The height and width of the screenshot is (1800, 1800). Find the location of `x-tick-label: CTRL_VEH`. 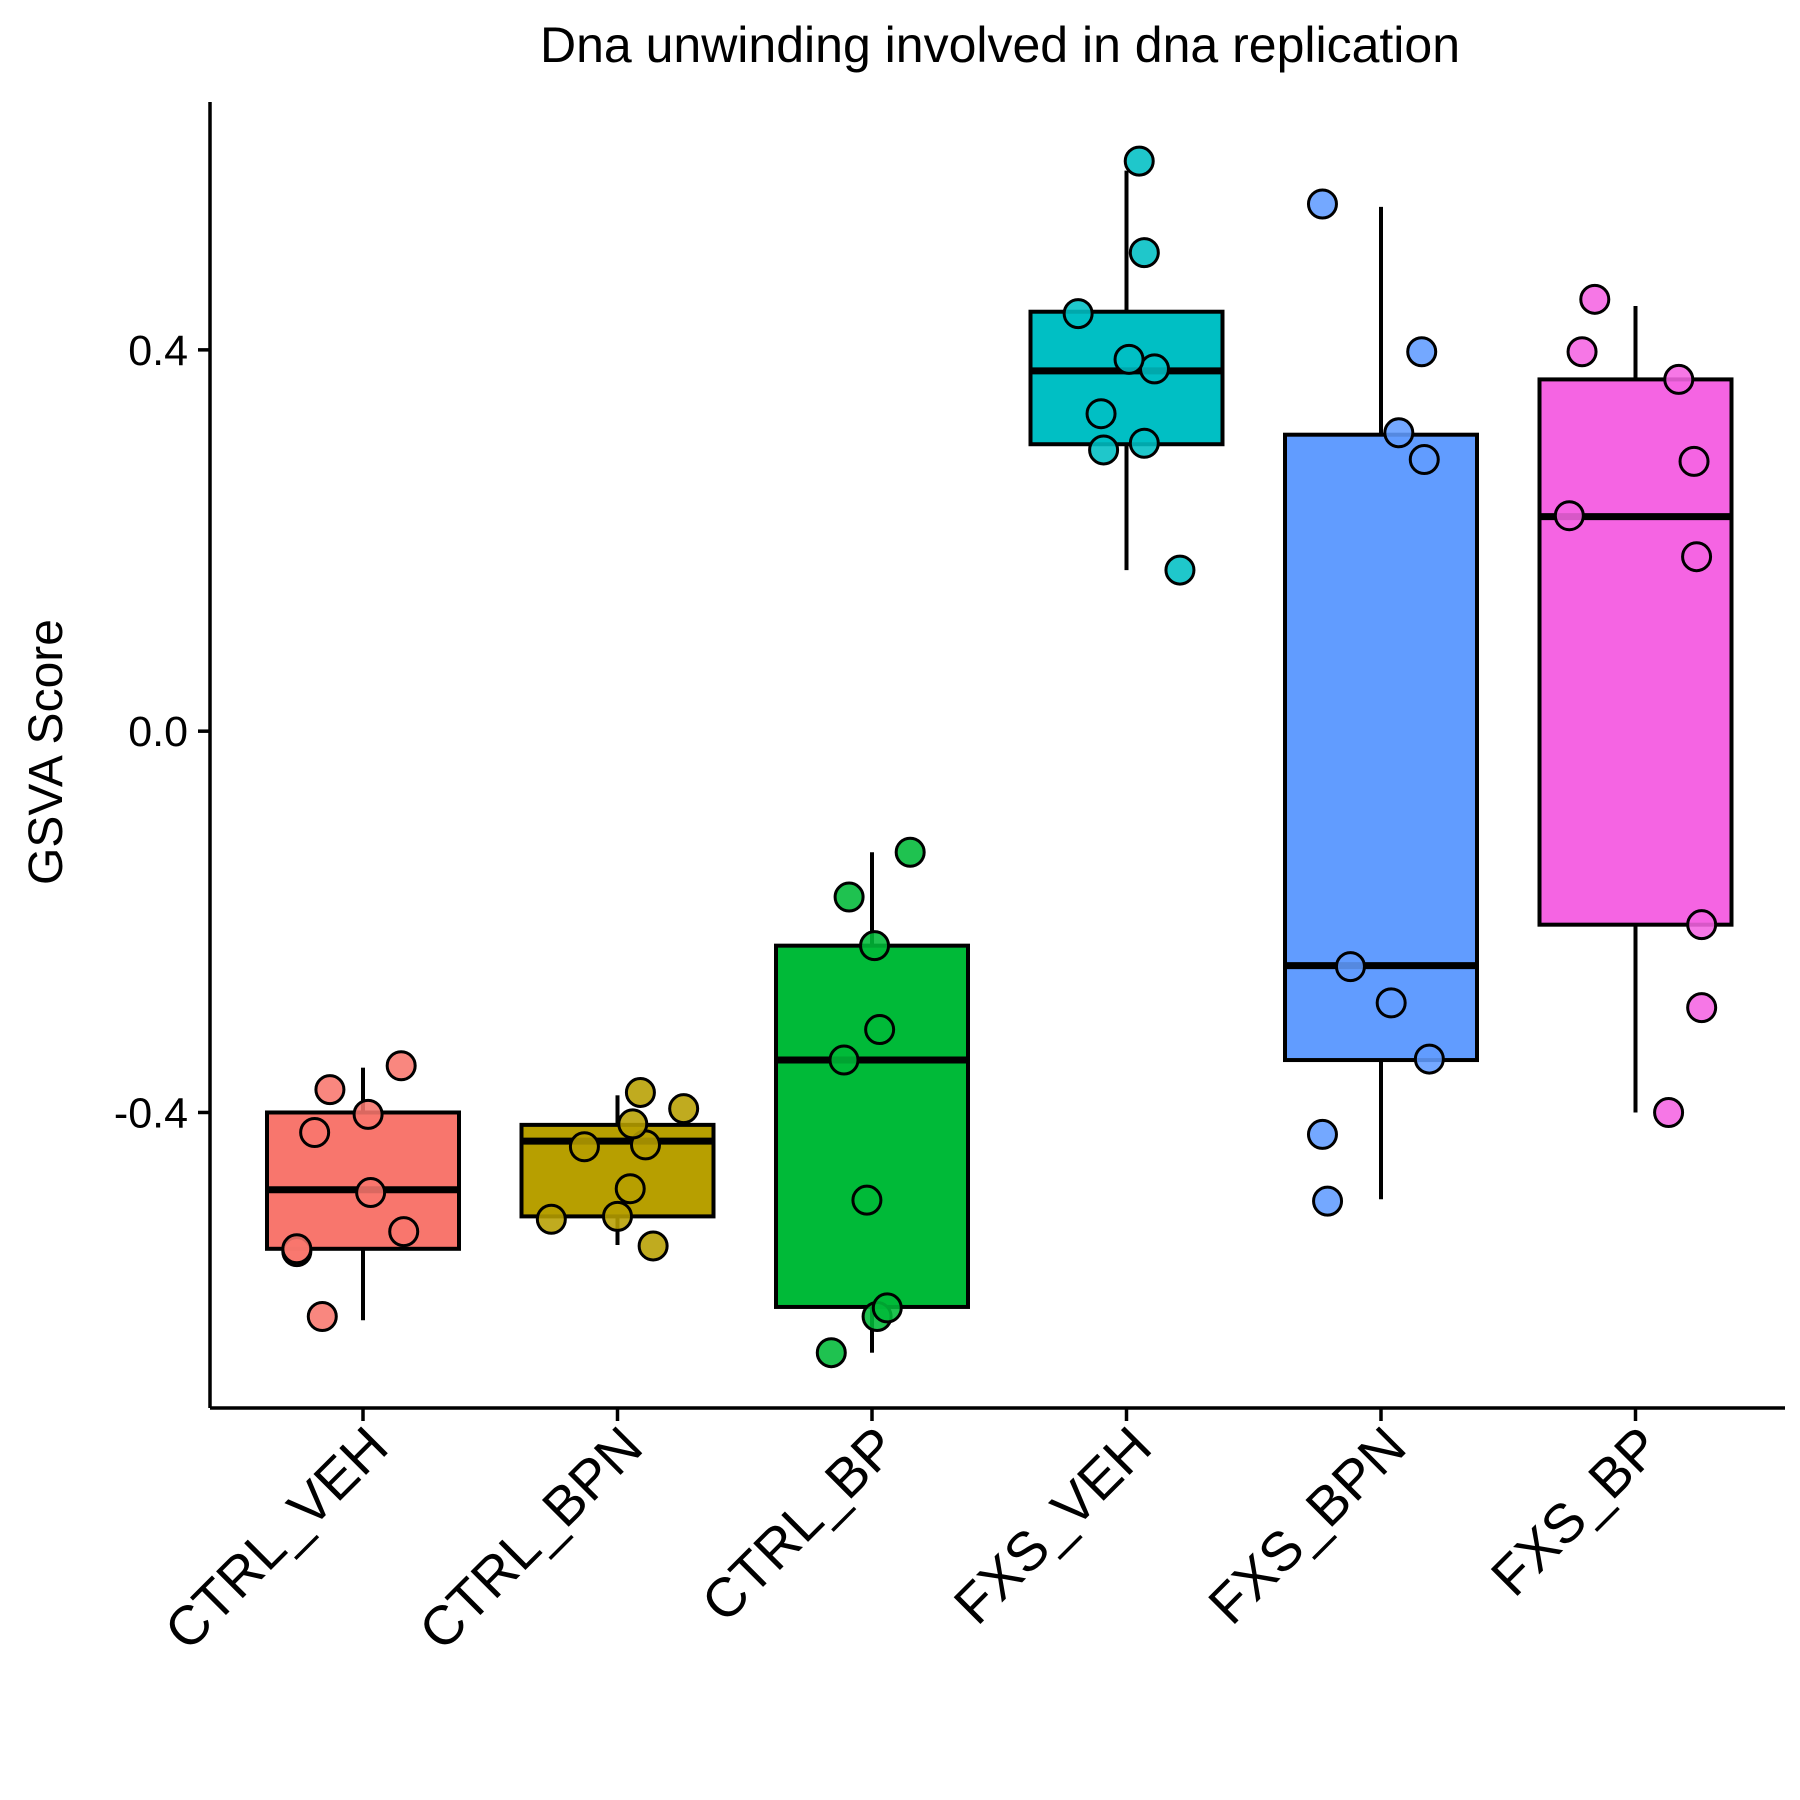

x-tick-label: CTRL_VEH is located at coordinates (275, 1538).